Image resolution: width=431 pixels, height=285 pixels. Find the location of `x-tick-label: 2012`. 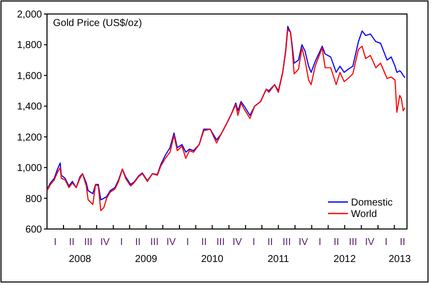

x-tick-label: 2012 is located at coordinates (345, 259).